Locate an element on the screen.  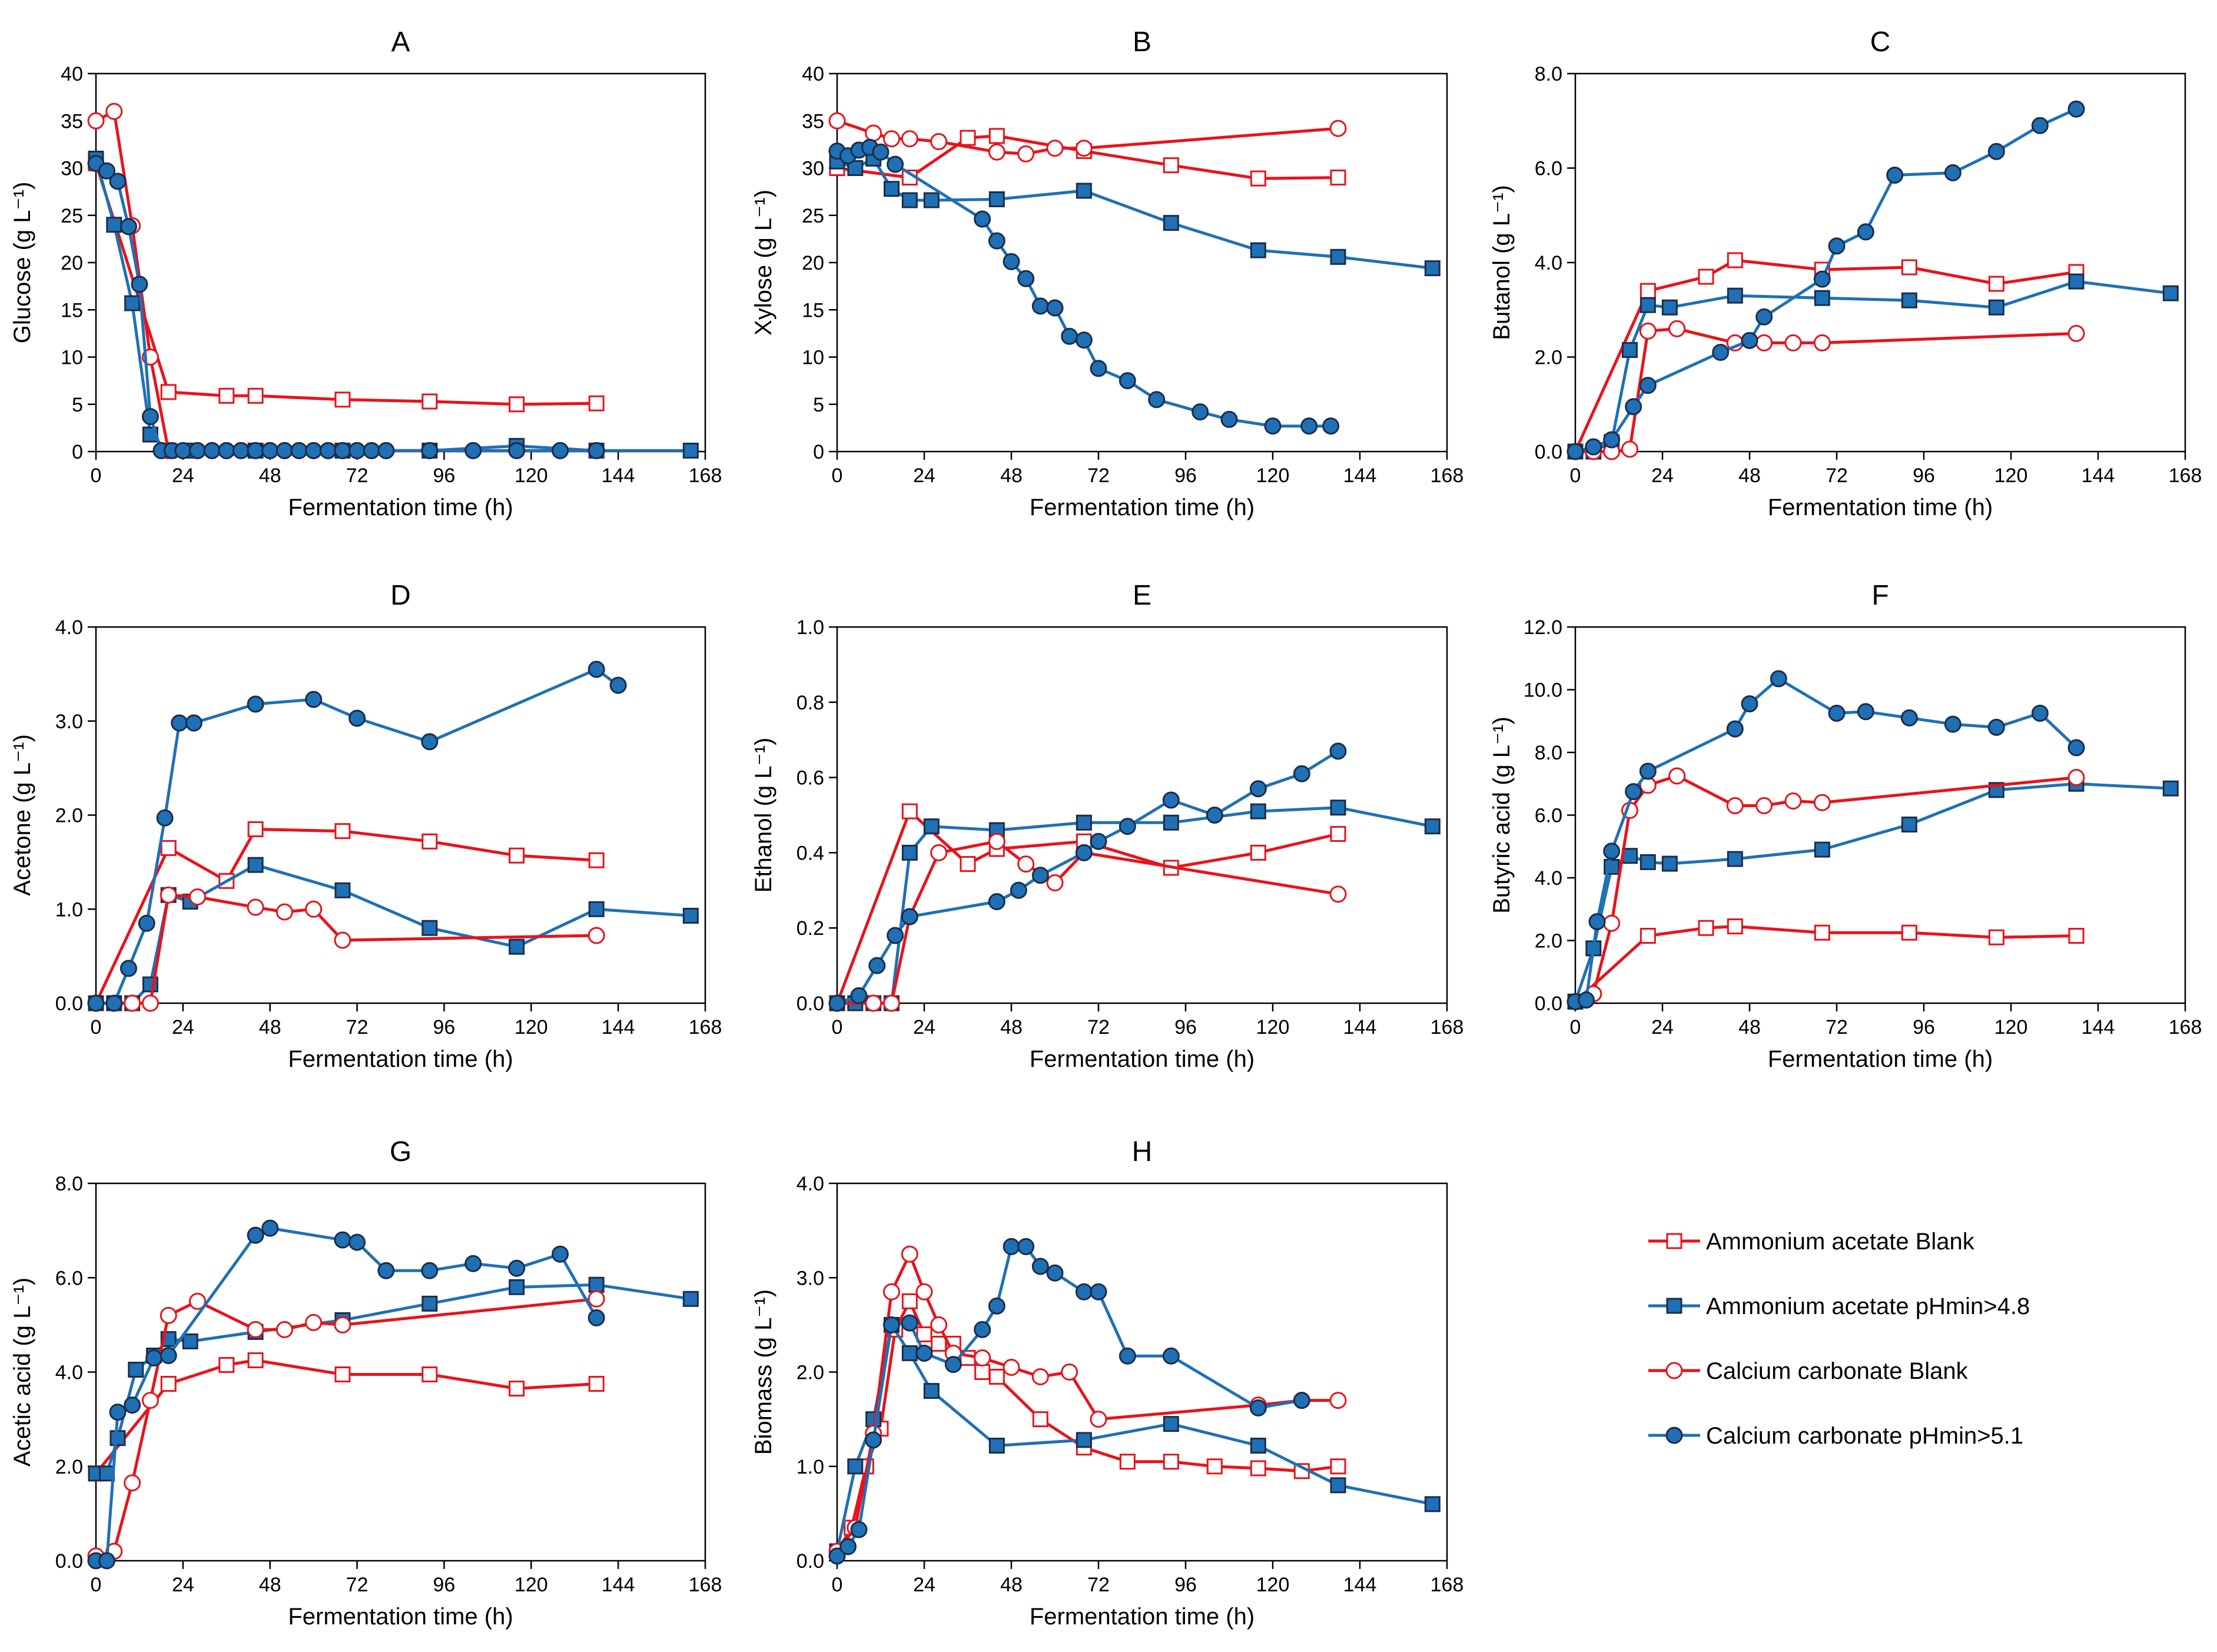
legend-label: Calcium carbonate Blank is located at coordinates (1837, 1371).